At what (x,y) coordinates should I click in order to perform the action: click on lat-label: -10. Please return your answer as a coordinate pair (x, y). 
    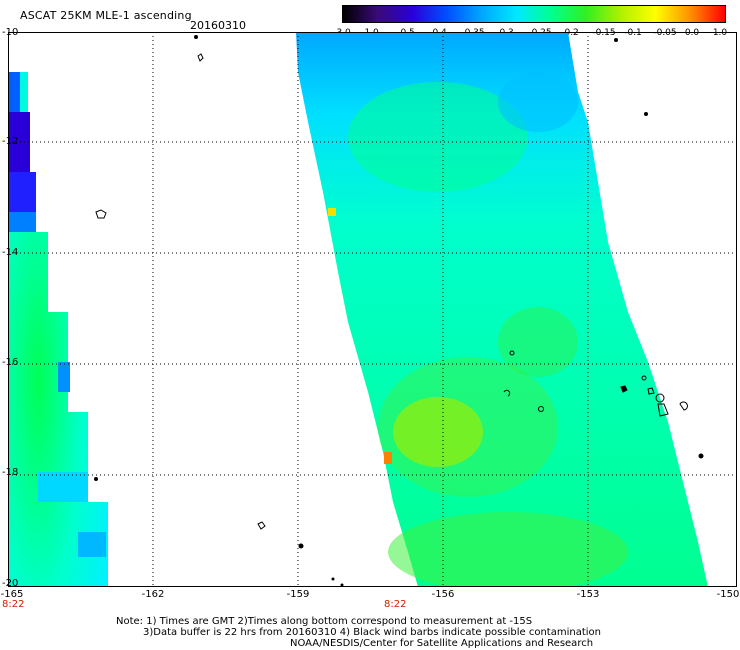
    Looking at the image, I should click on (10, 32).